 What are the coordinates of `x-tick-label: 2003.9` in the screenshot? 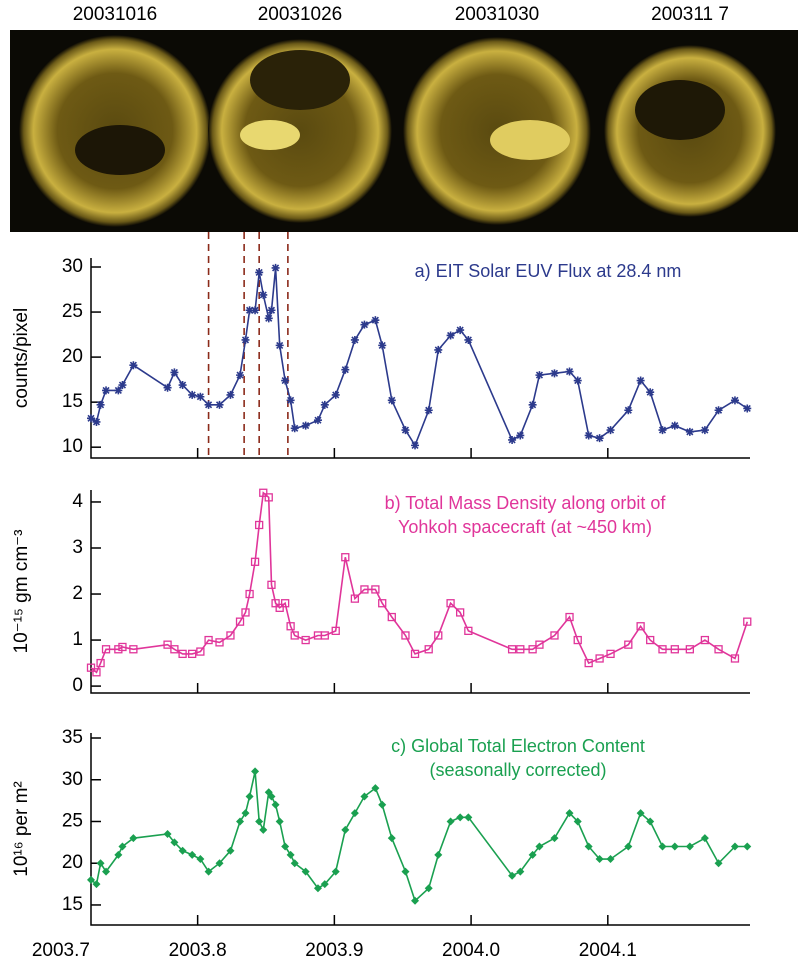 It's located at (334, 950).